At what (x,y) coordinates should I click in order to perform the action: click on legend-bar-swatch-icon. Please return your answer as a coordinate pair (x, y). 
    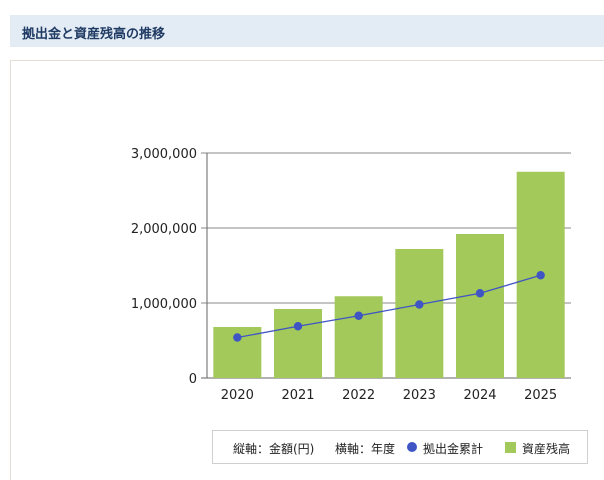
    Looking at the image, I should click on (510, 447).